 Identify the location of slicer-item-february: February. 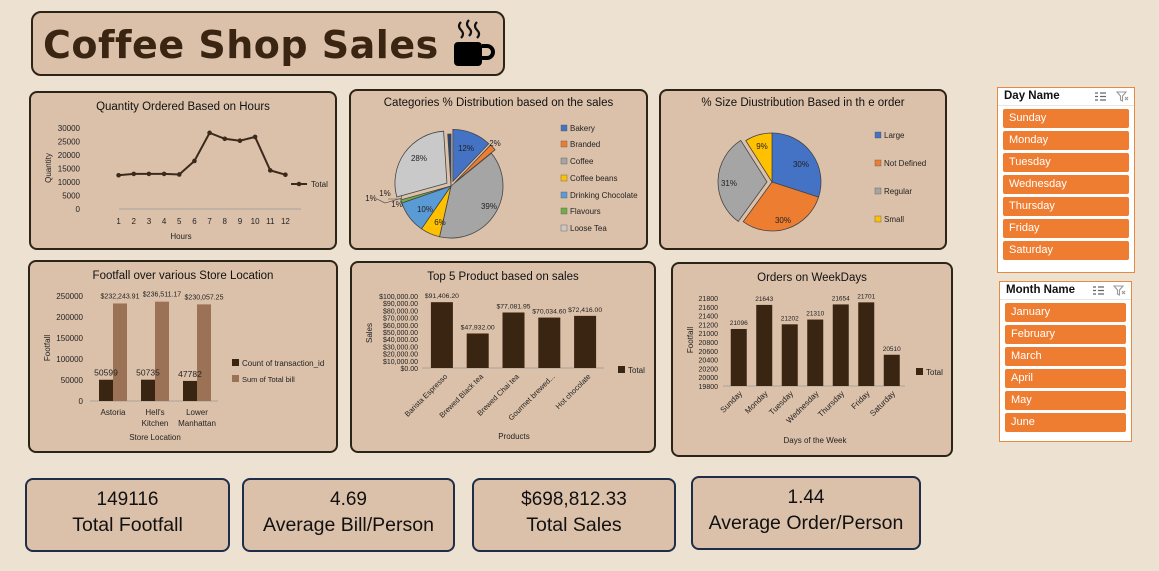
(1065, 334).